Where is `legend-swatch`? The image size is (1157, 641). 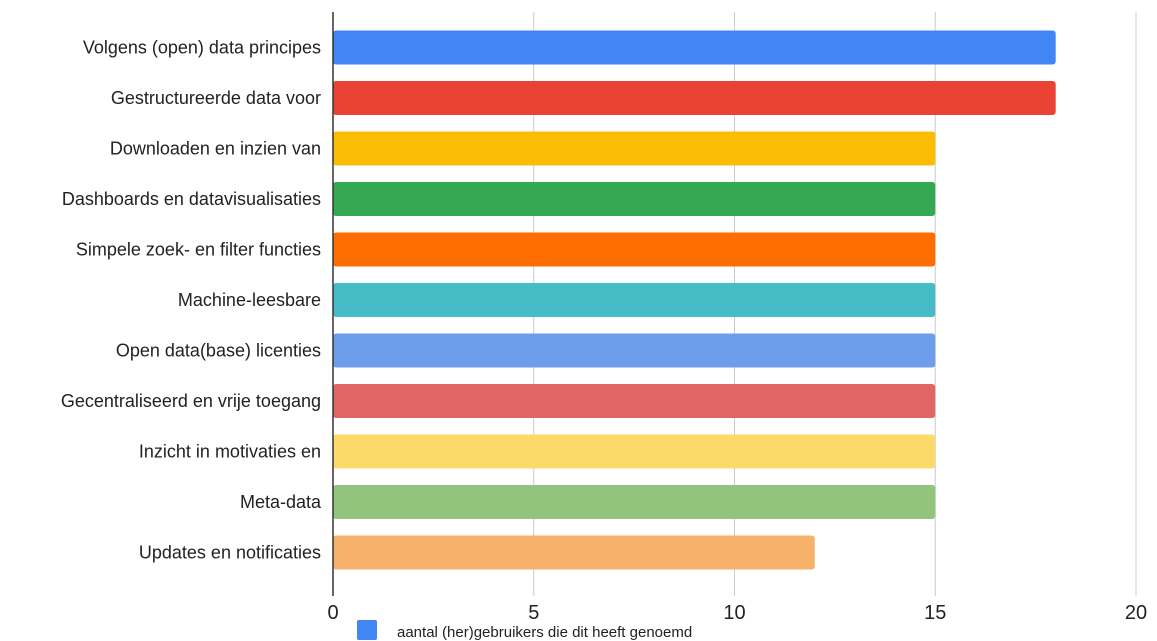 legend-swatch is located at coordinates (367, 630).